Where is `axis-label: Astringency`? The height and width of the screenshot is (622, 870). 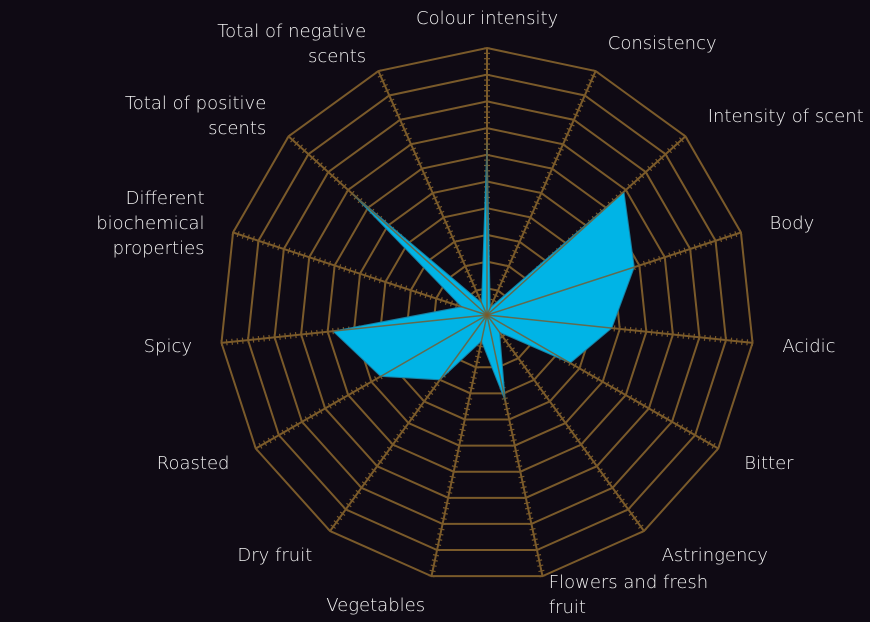 axis-label: Astringency is located at coordinates (714, 555).